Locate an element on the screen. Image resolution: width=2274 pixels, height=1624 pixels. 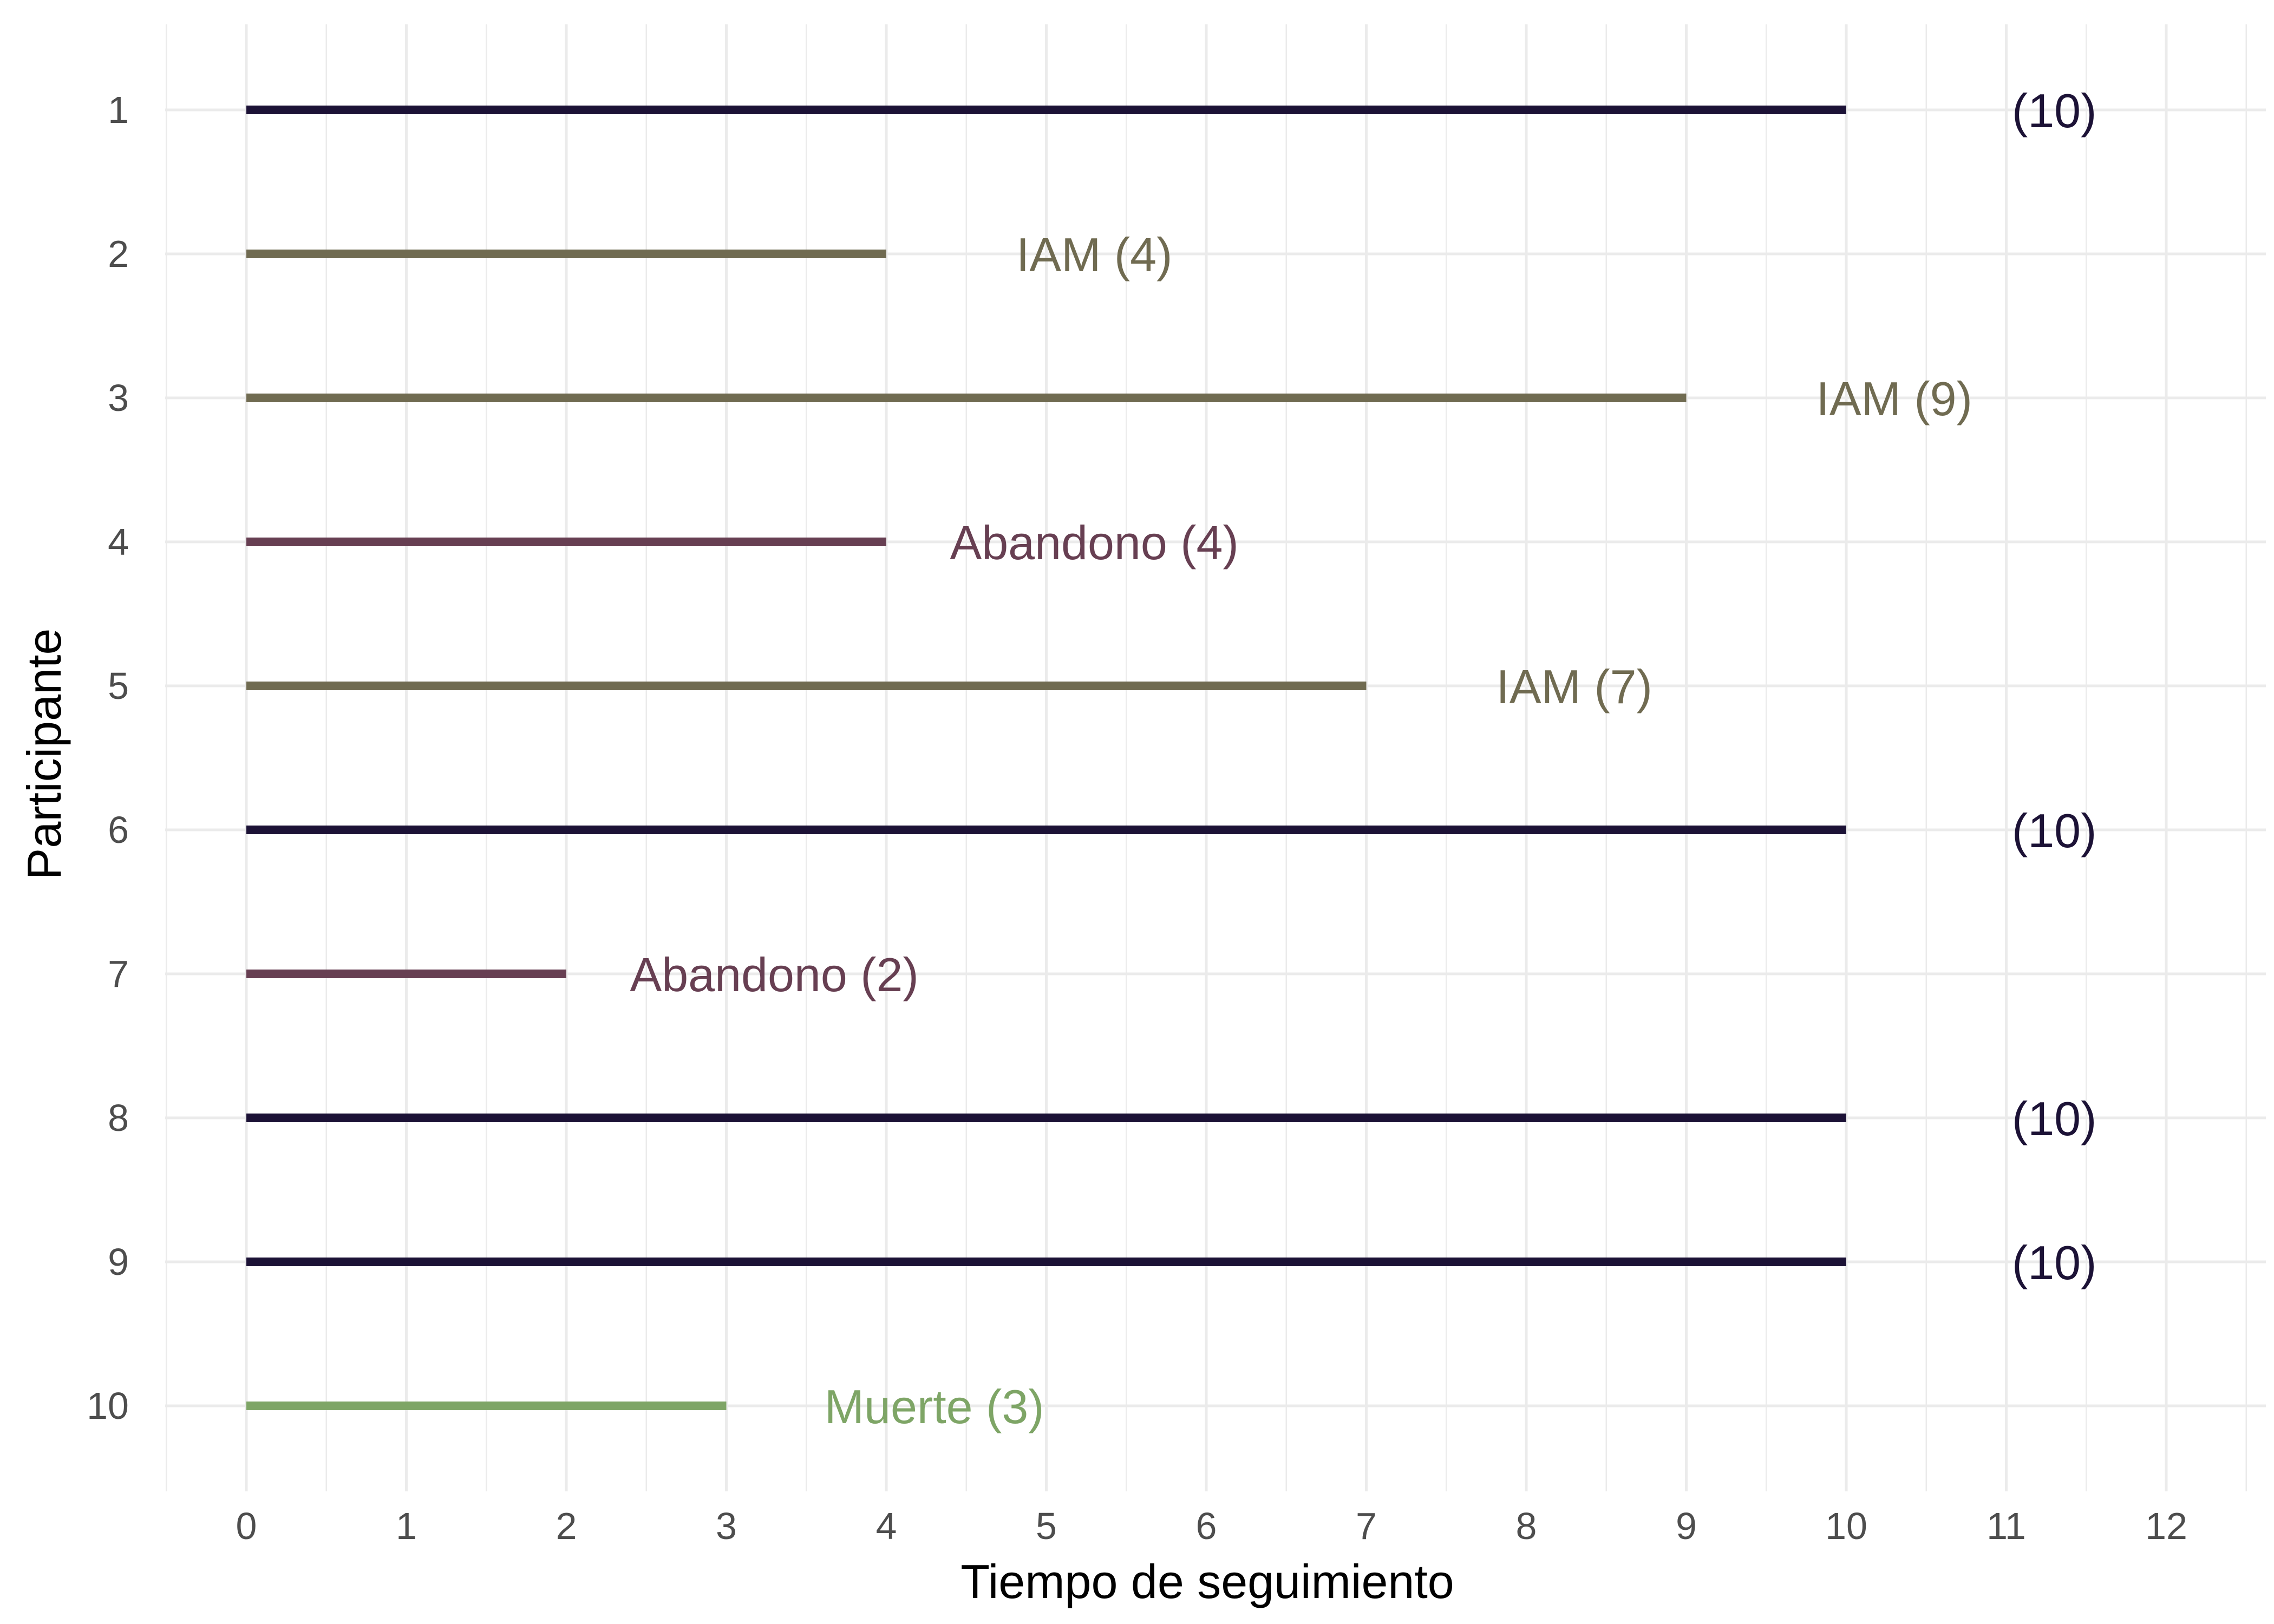
segment-label-participant-6: (10) is located at coordinates (2054, 831).